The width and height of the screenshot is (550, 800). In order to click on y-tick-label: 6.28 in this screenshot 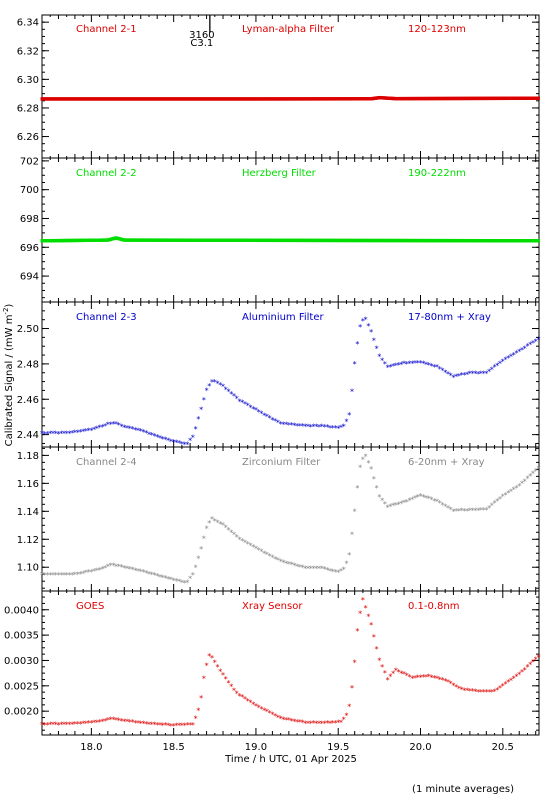, I will do `click(28, 108)`.